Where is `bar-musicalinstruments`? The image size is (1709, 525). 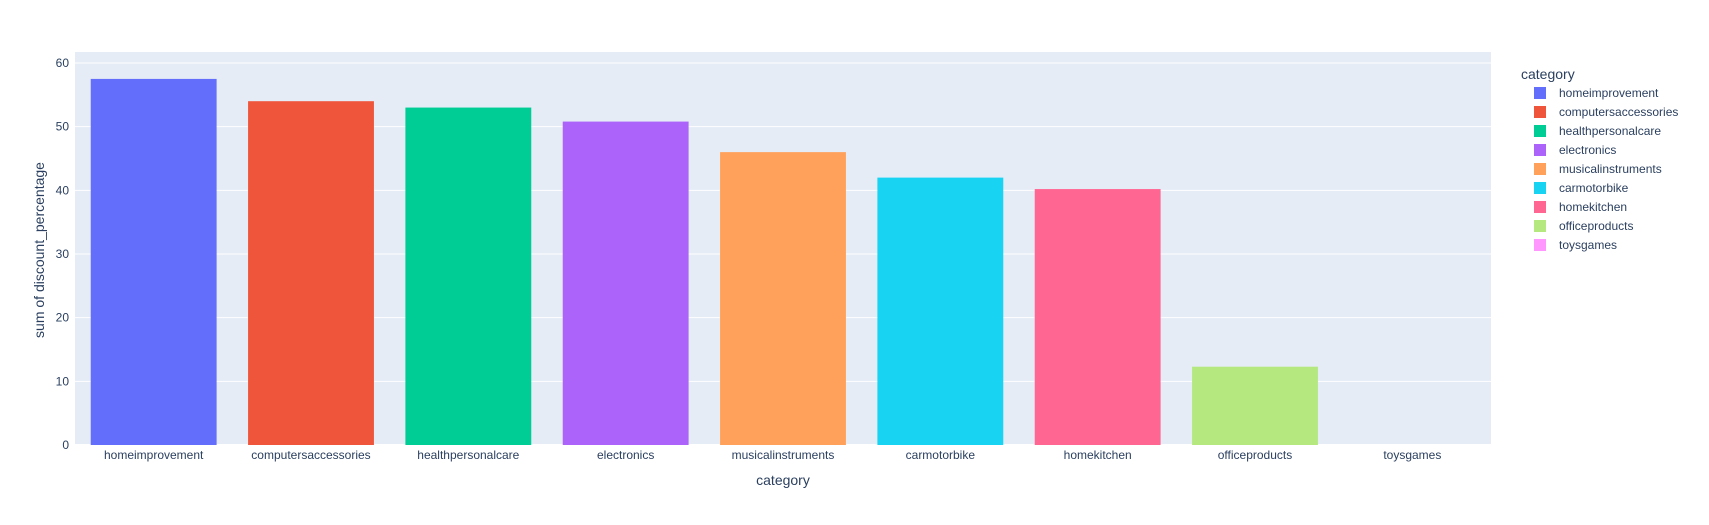 bar-musicalinstruments is located at coordinates (783, 298).